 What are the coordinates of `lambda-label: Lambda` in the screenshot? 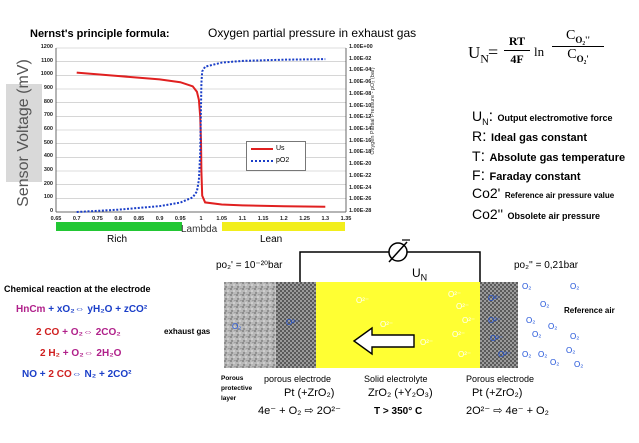 It's located at (199, 229).